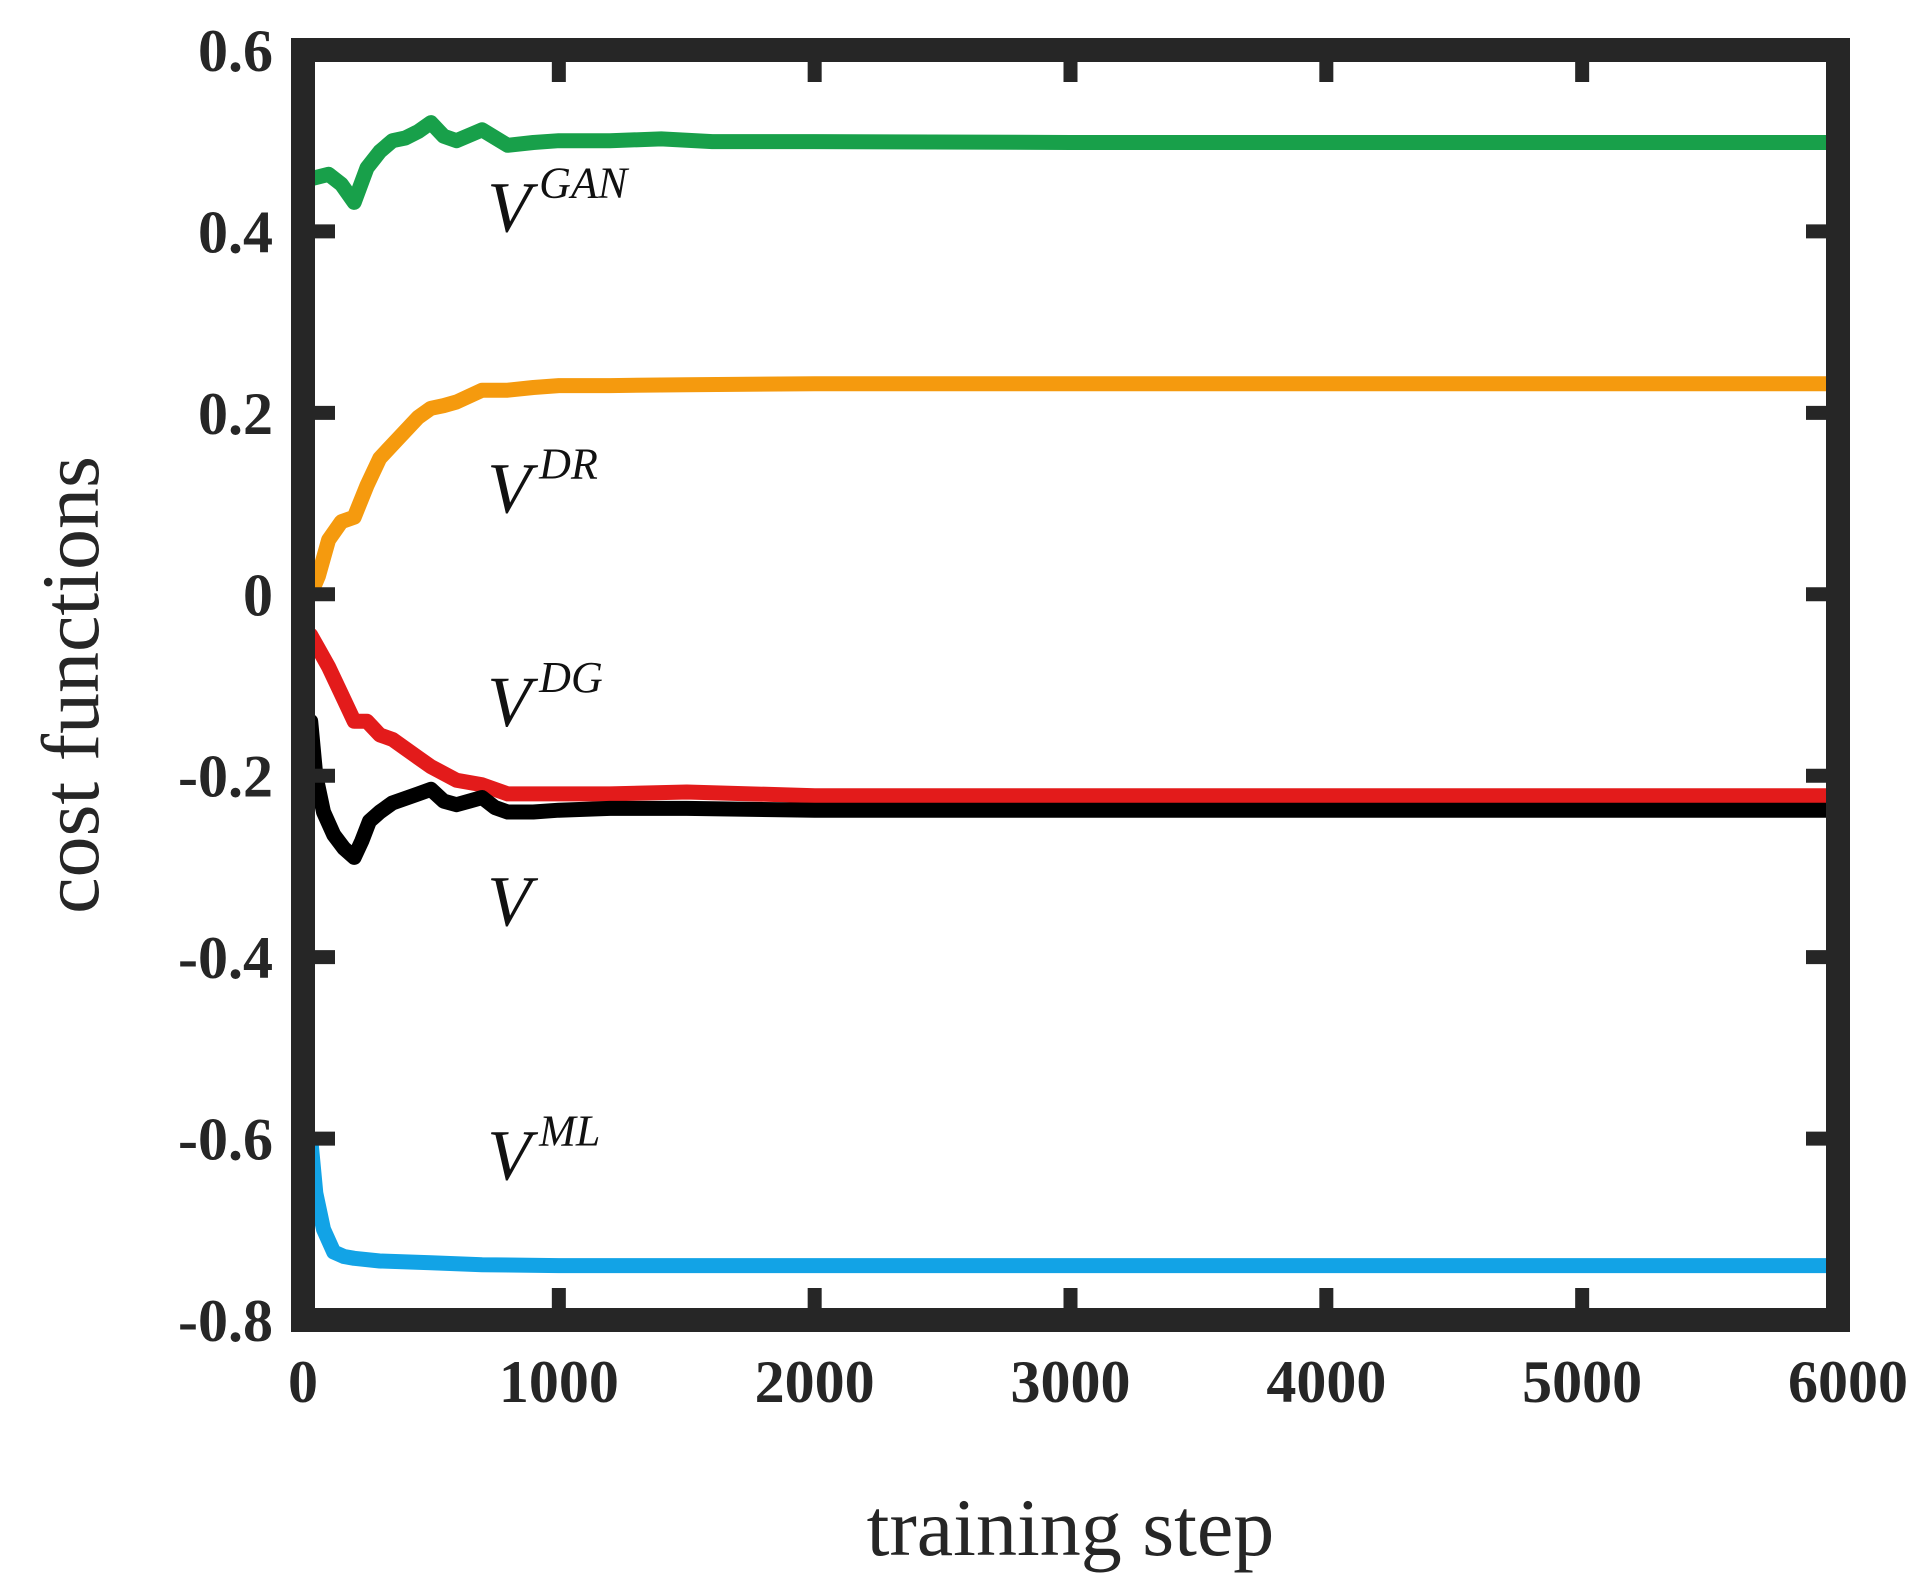 This screenshot has width=1918, height=1593. I want to click on y-tick-label: -0.2, so click(225, 777).